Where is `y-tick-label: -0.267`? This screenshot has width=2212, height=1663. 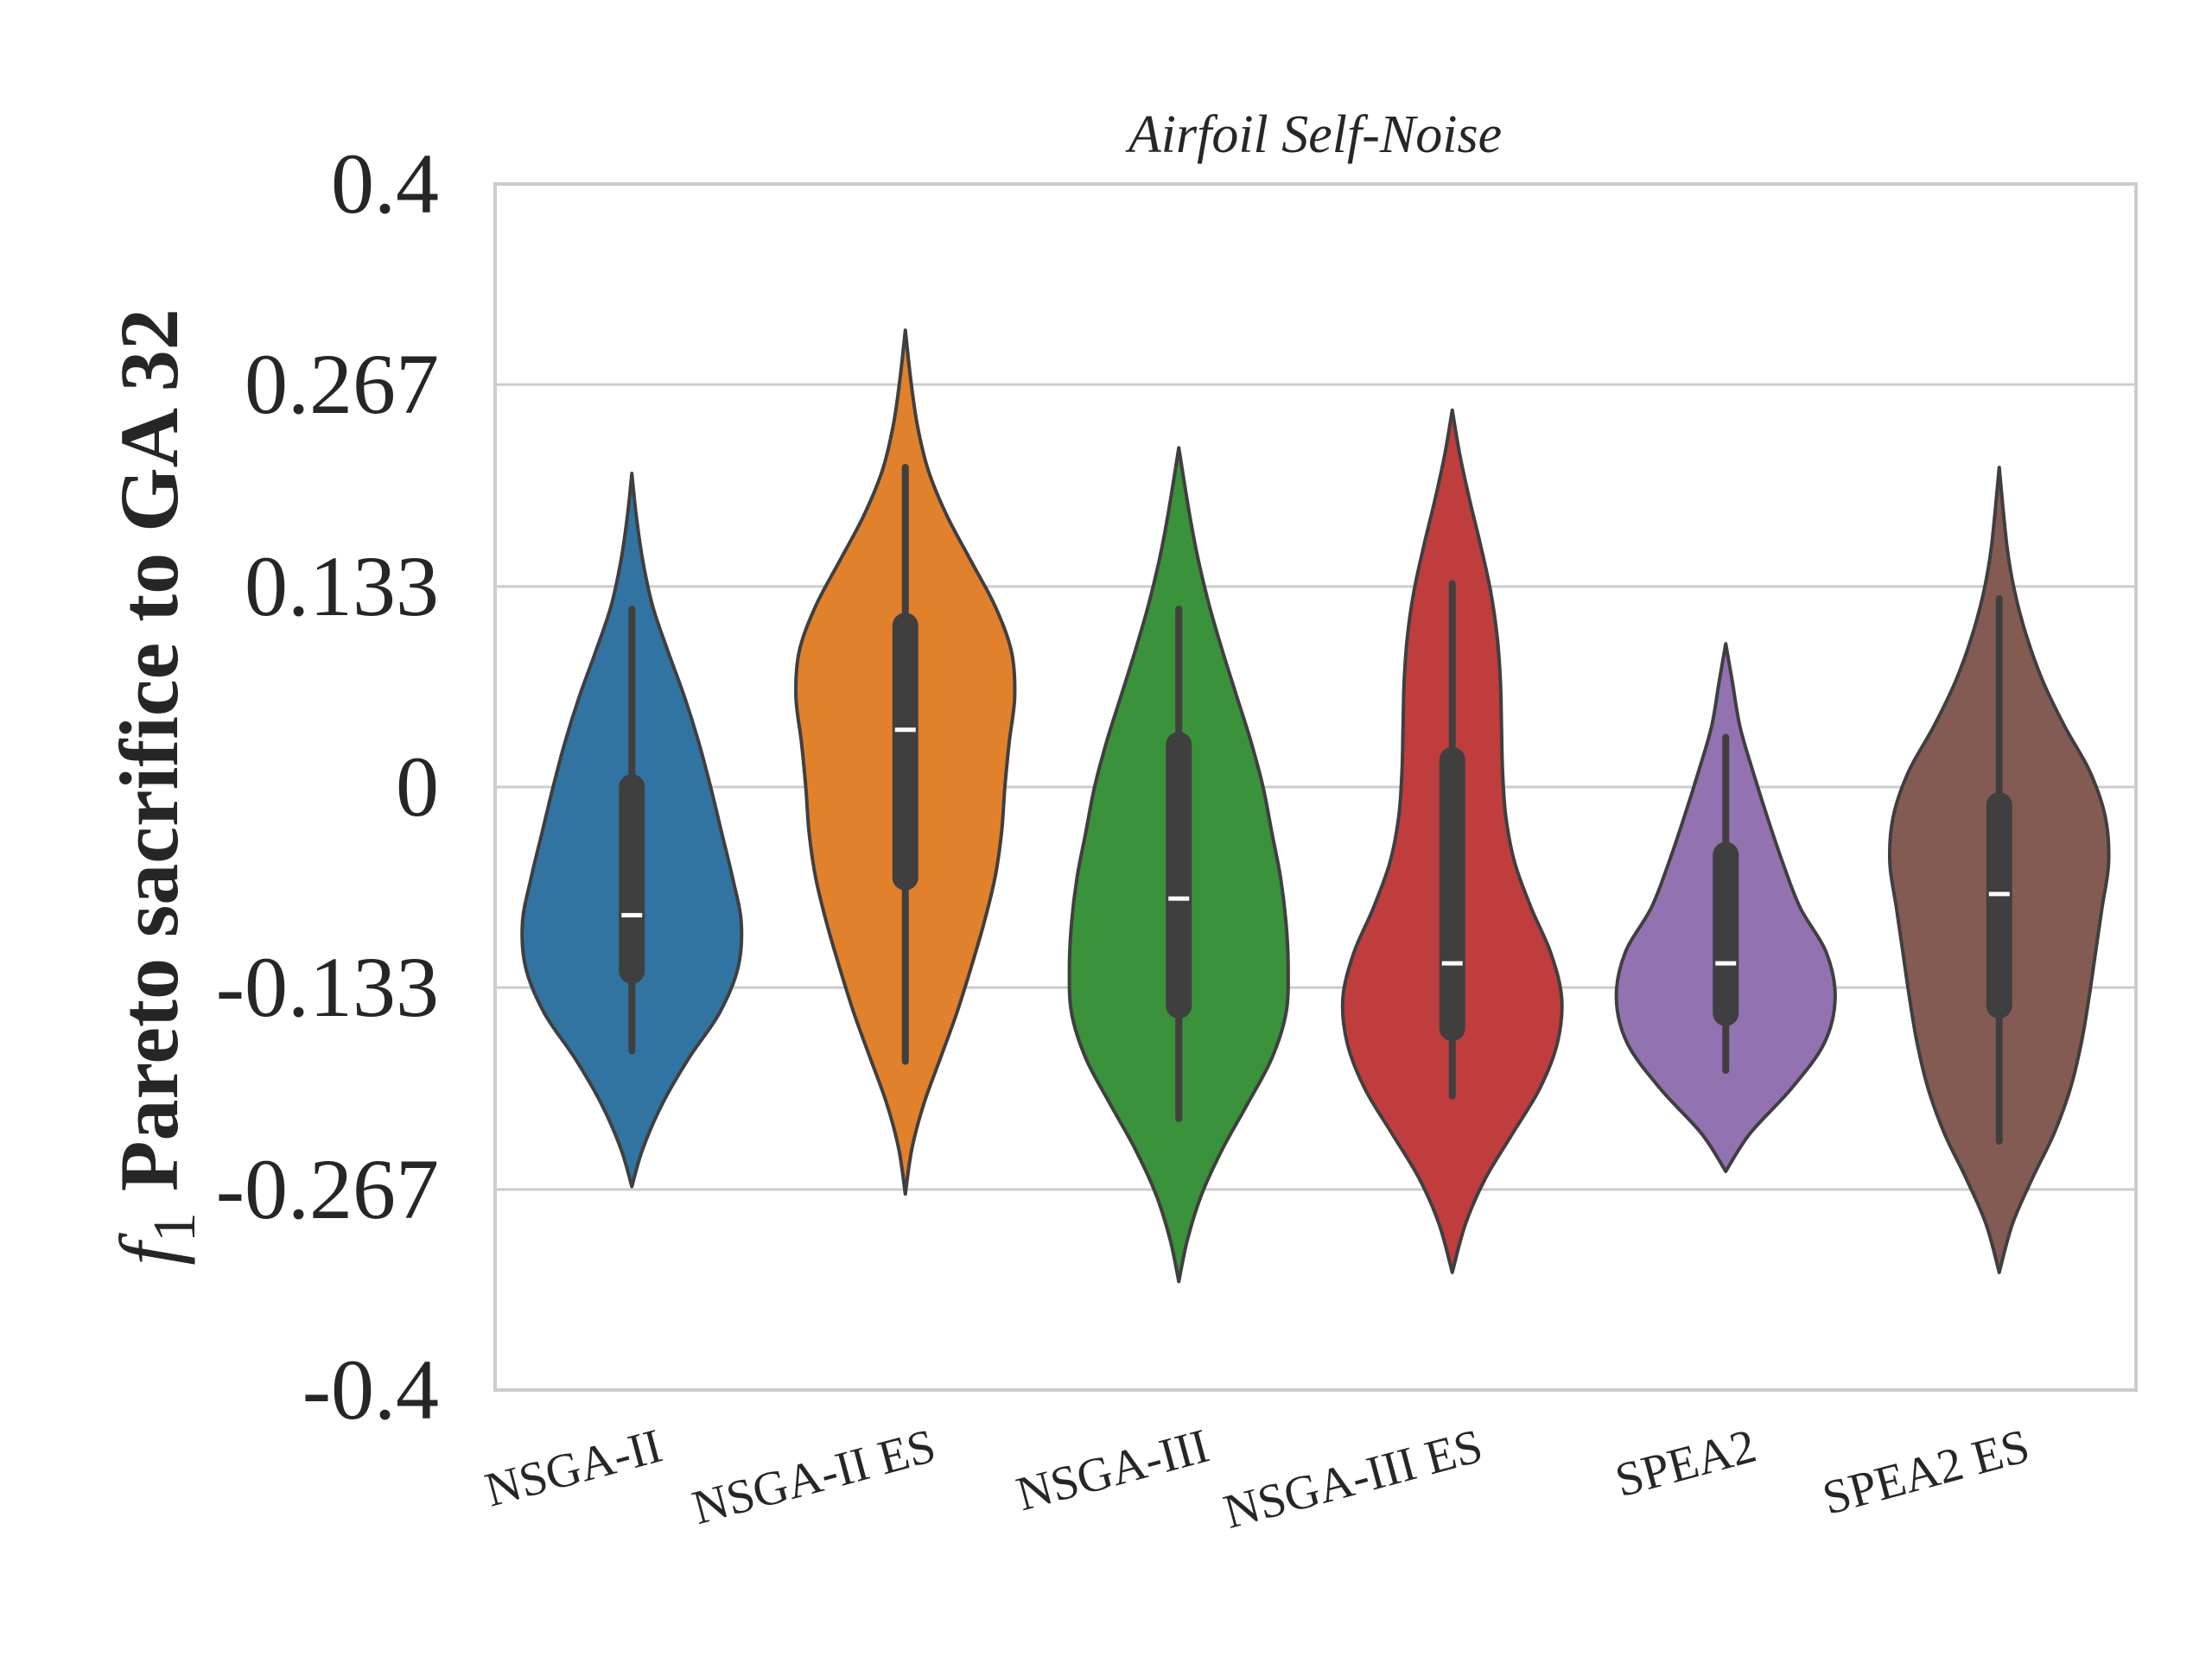 y-tick-label: -0.267 is located at coordinates (327, 1189).